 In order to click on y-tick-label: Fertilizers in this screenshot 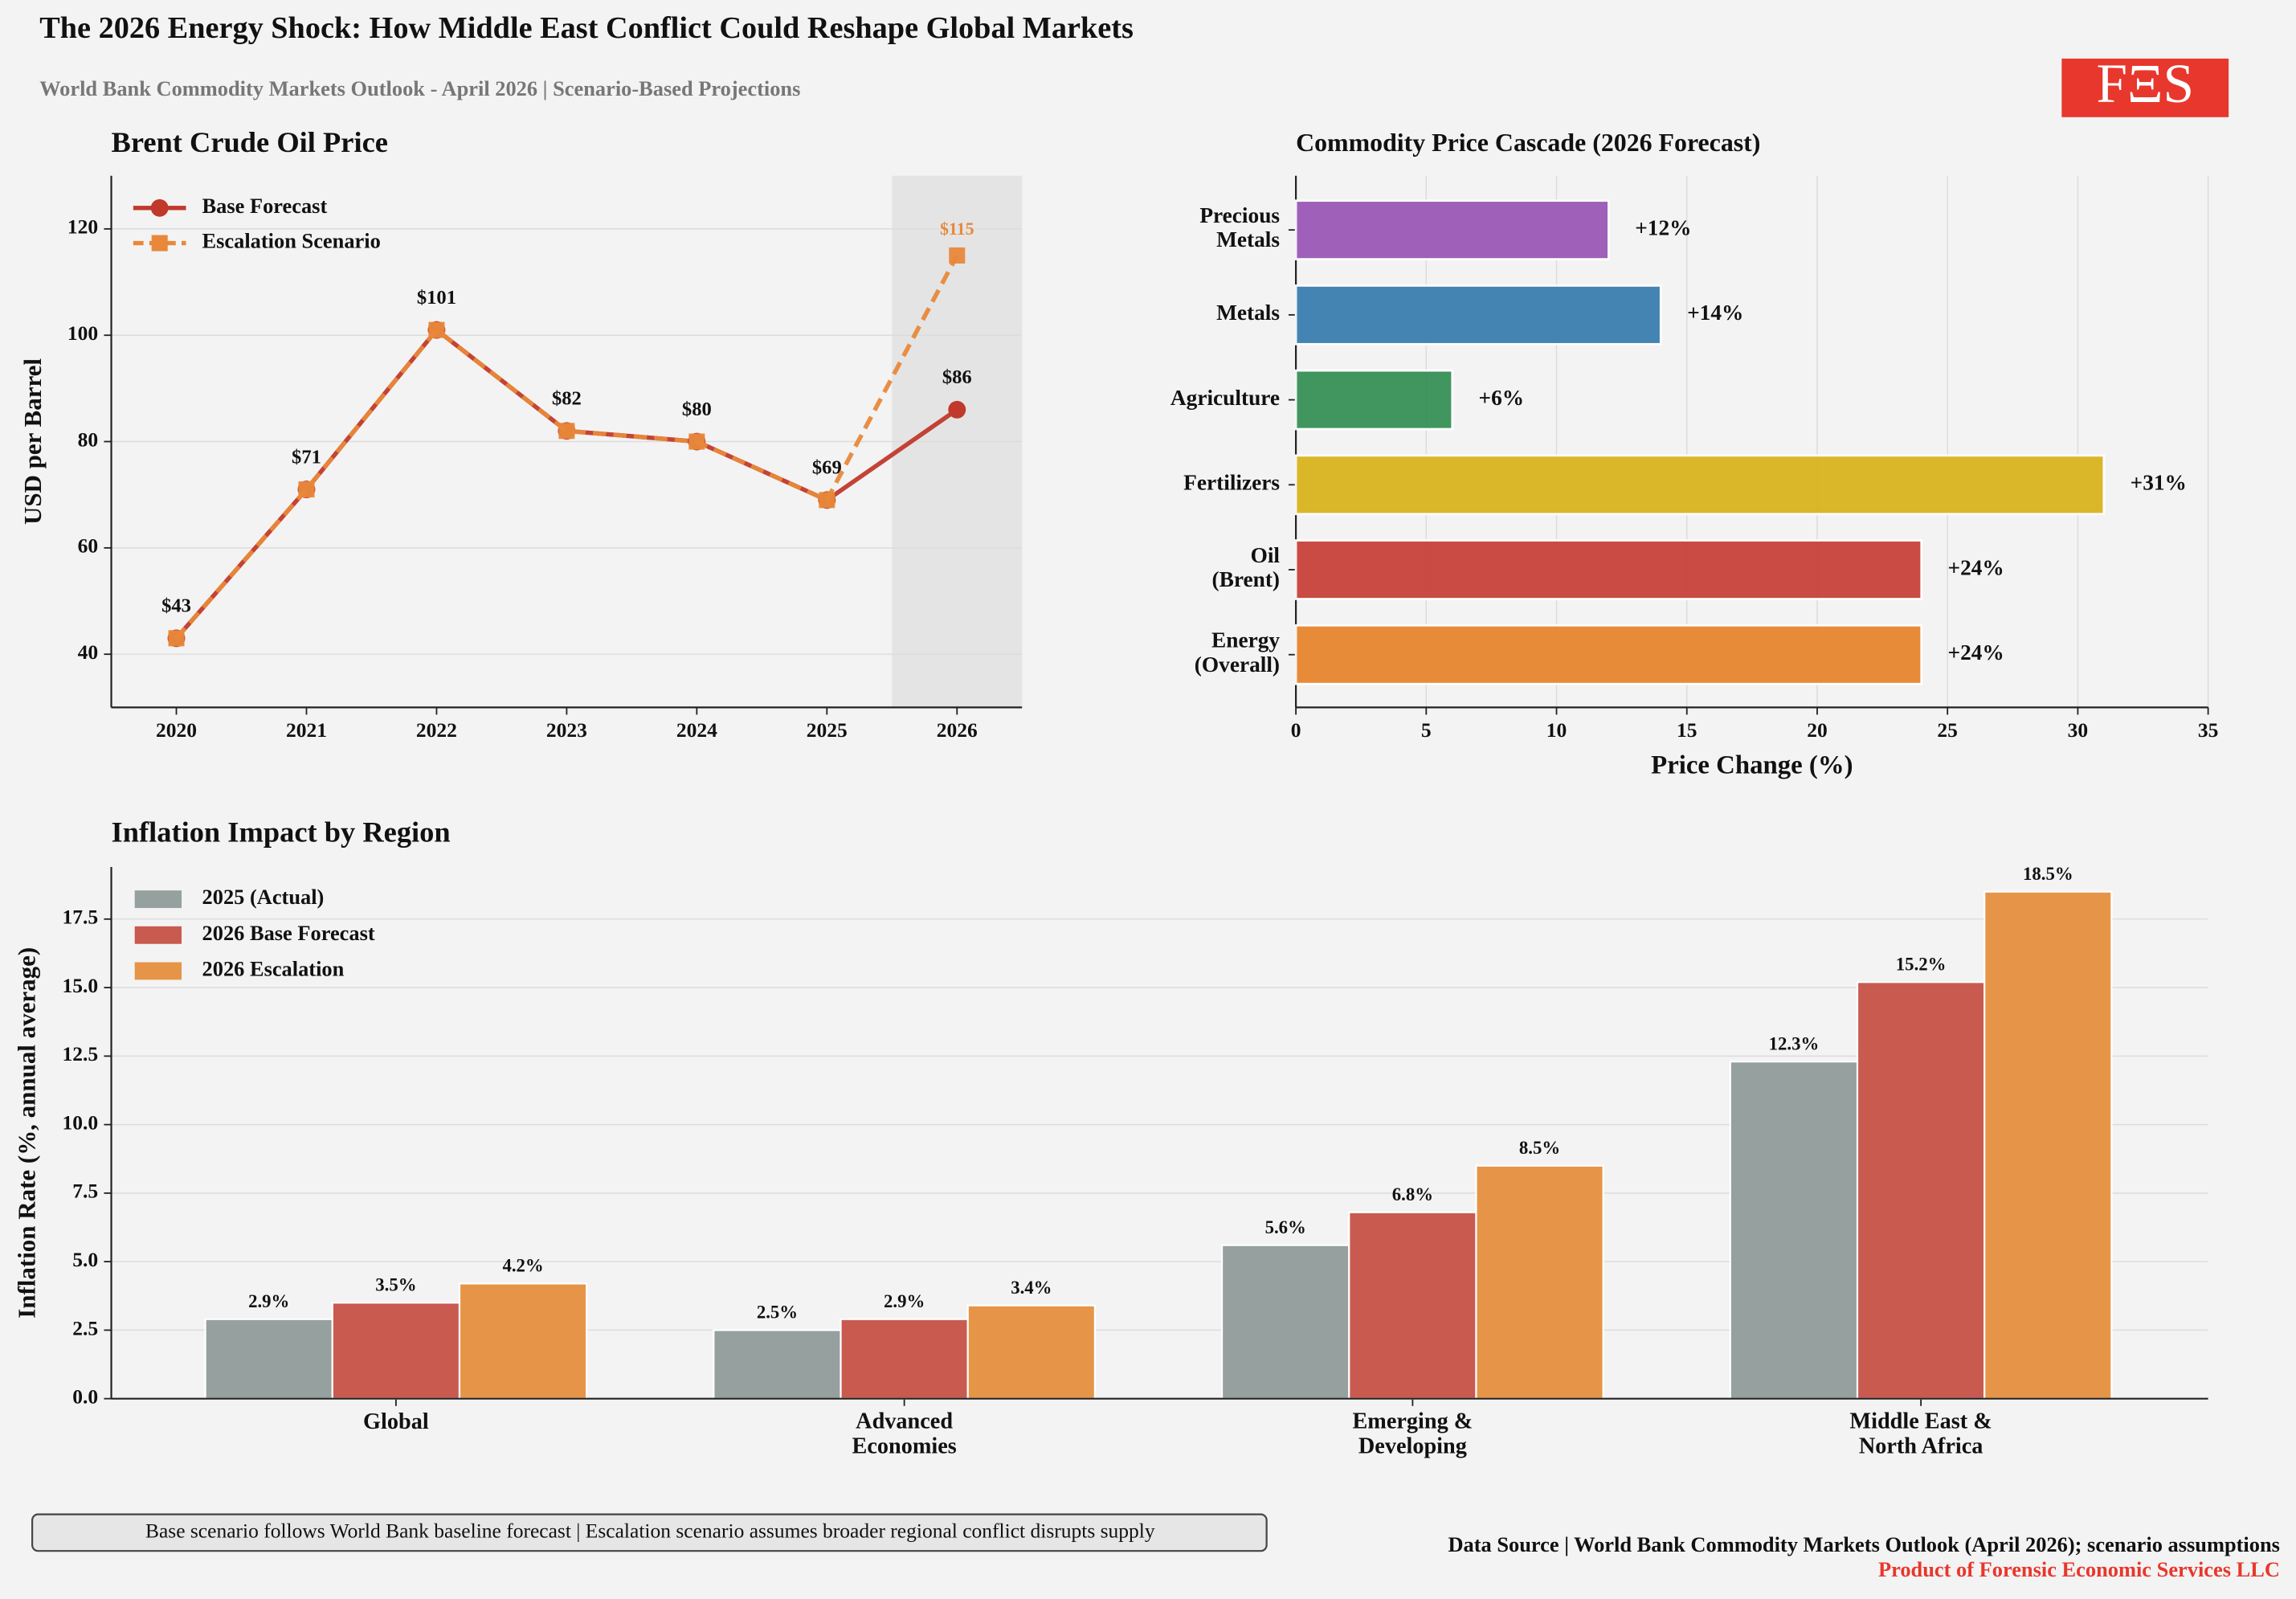, I will do `click(1231, 483)`.